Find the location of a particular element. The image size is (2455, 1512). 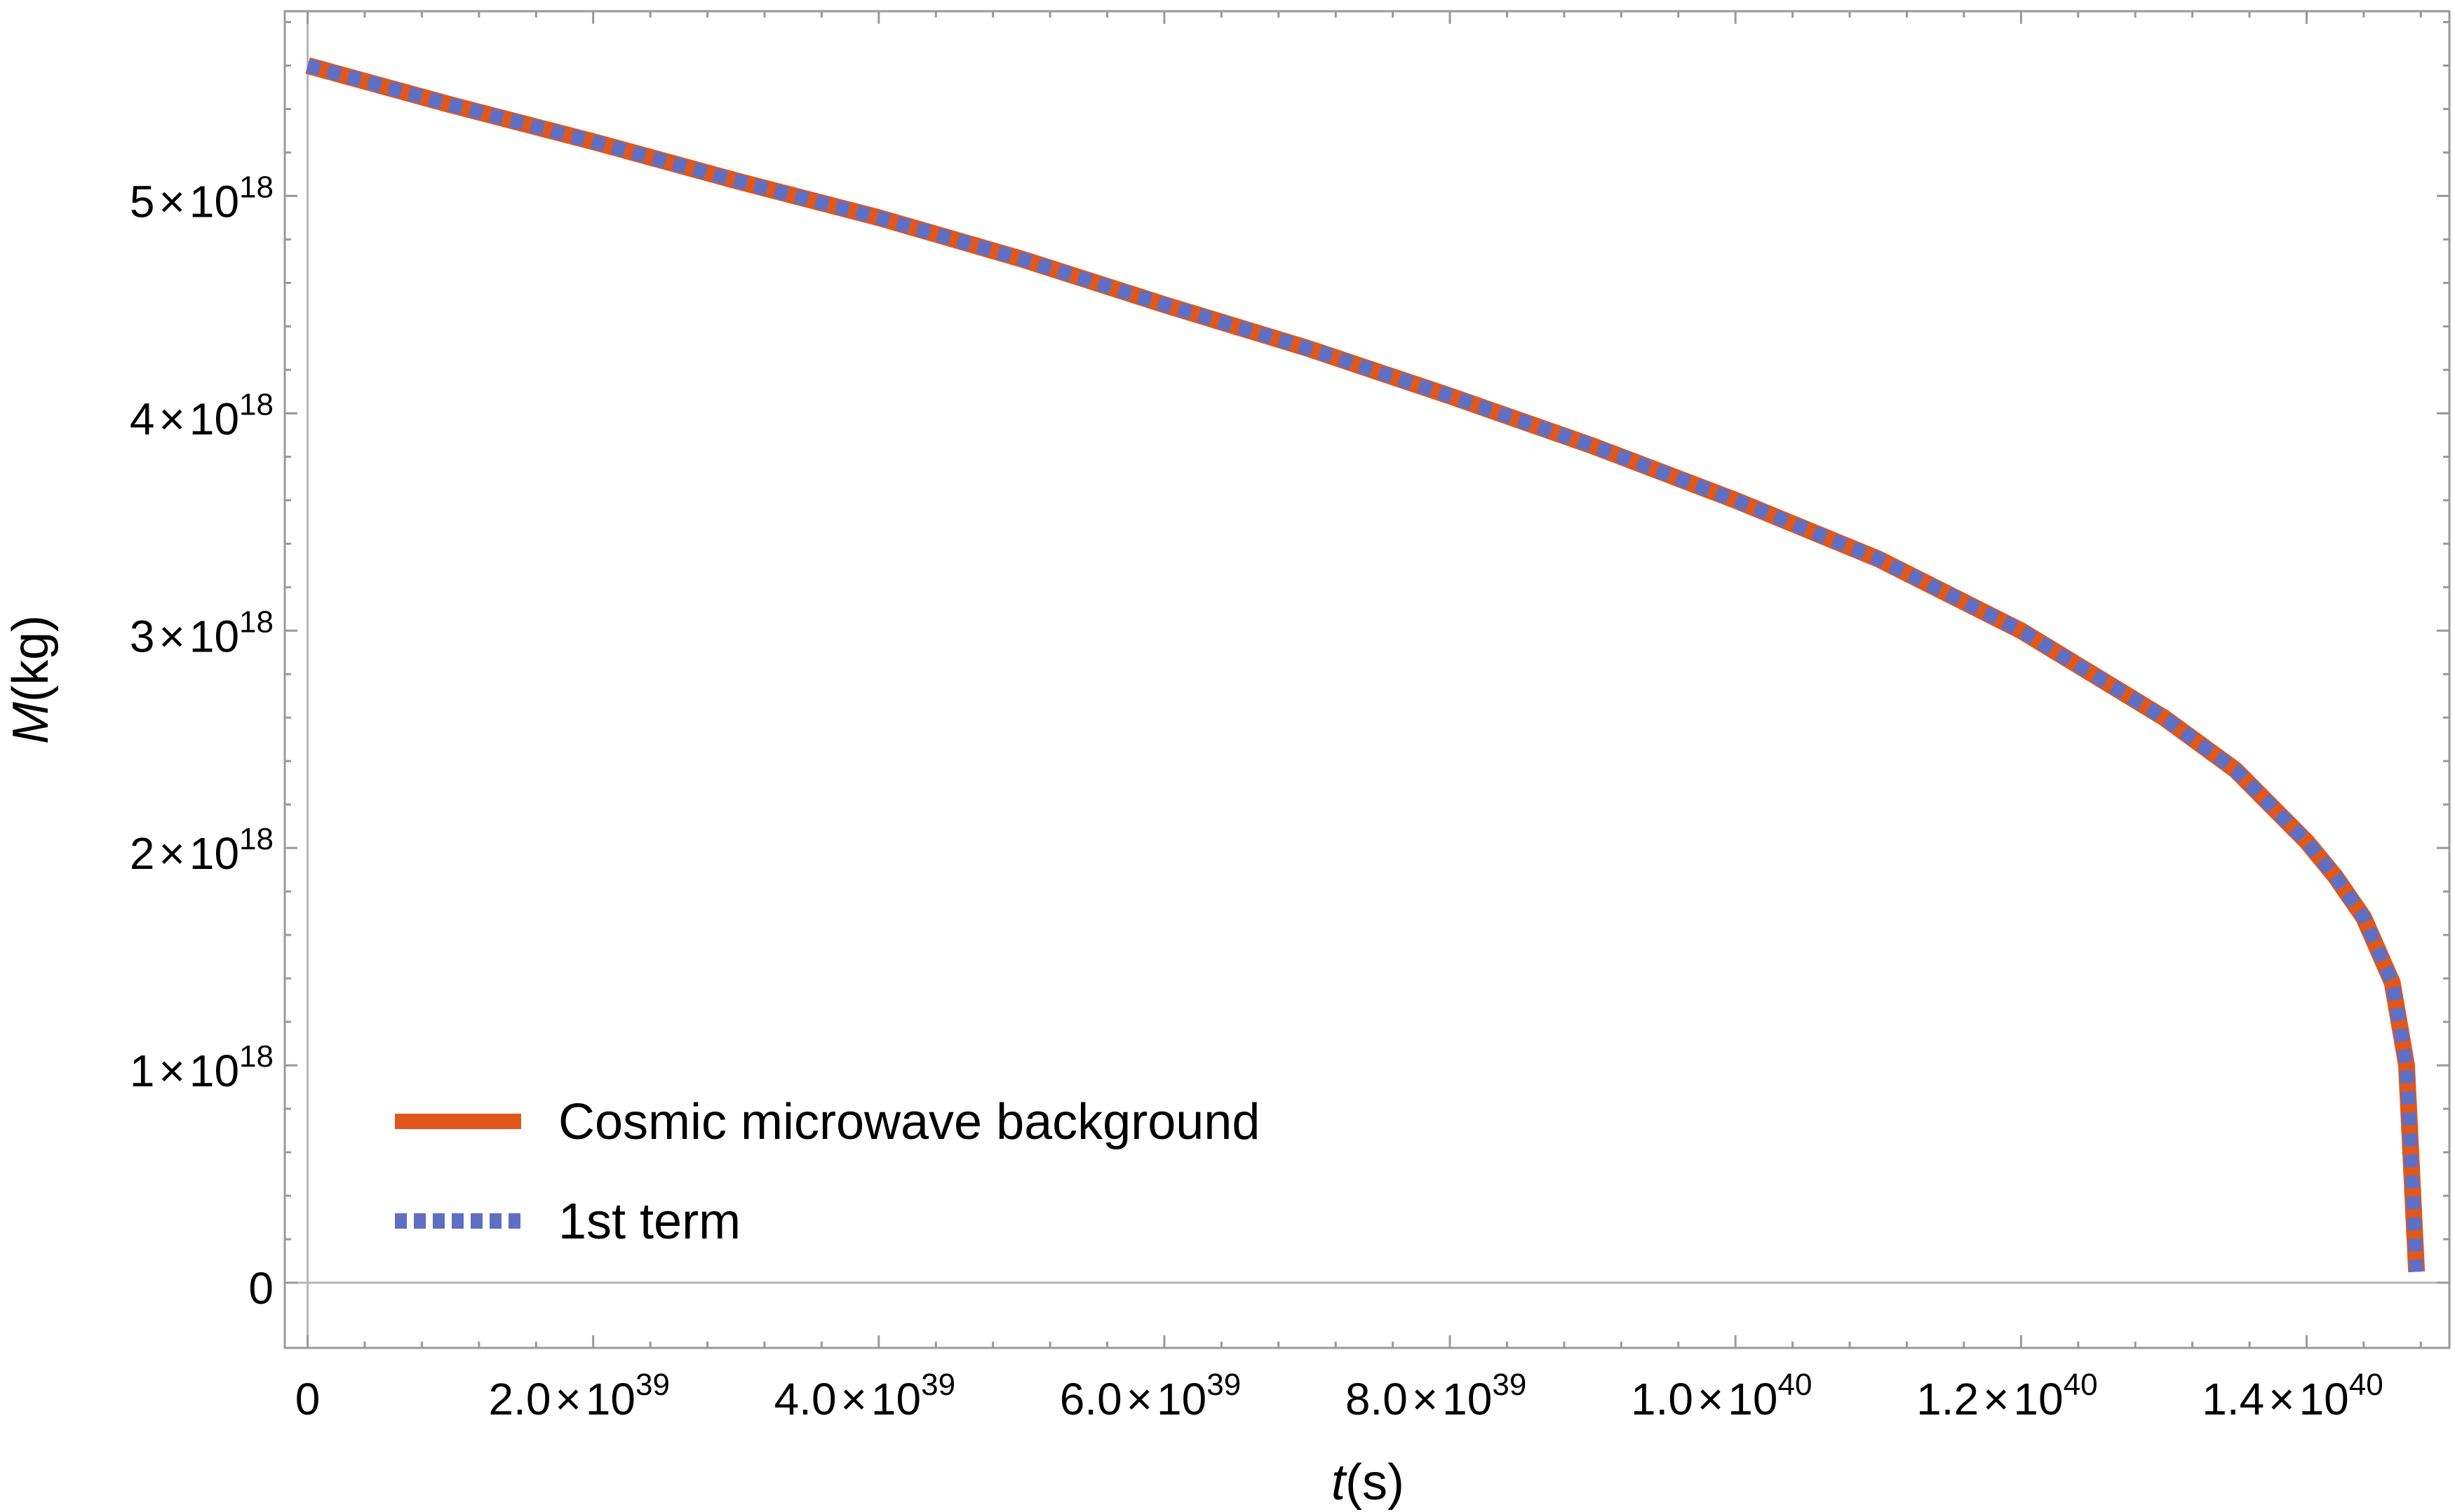

x-tick-label: 8.0×1039 is located at coordinates (1435, 1396).